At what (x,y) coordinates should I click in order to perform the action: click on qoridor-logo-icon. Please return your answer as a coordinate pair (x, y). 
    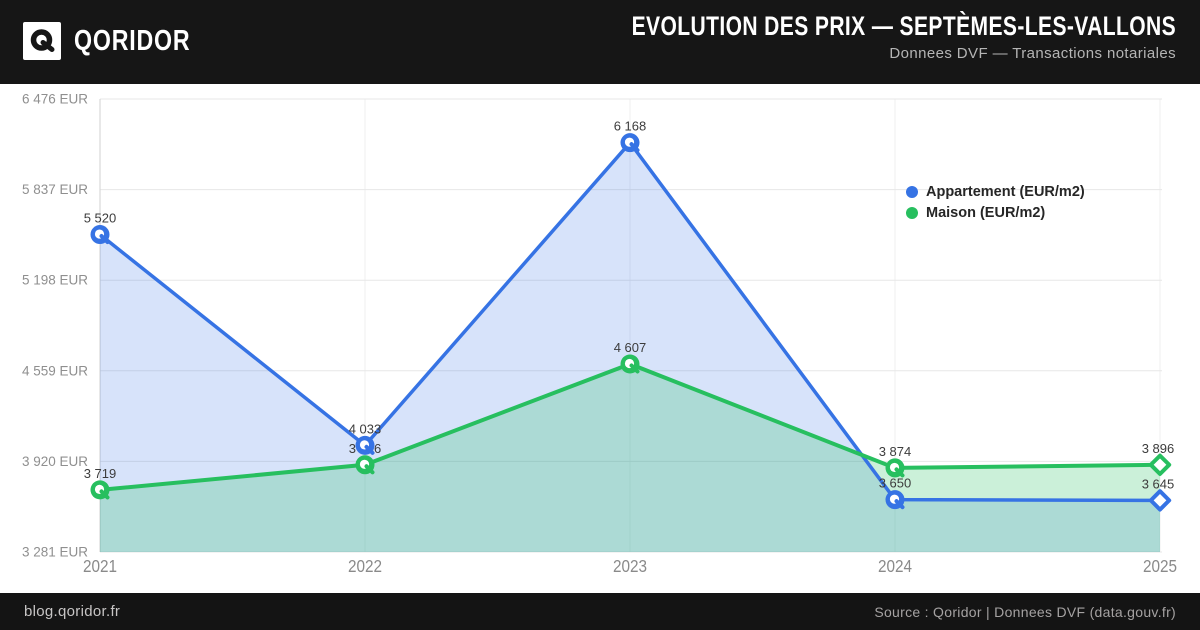
    Looking at the image, I should click on (42, 41).